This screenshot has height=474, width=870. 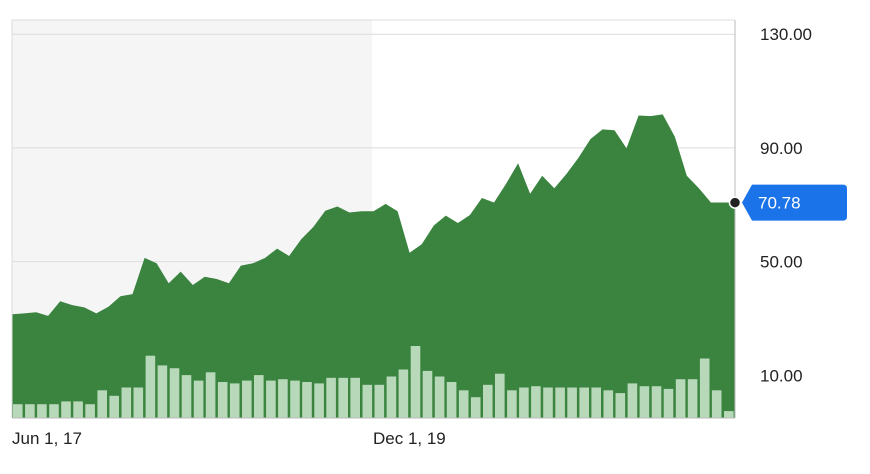 What do you see at coordinates (409, 438) in the screenshot?
I see `x-tick-label-1: Dec 1, 19` at bounding box center [409, 438].